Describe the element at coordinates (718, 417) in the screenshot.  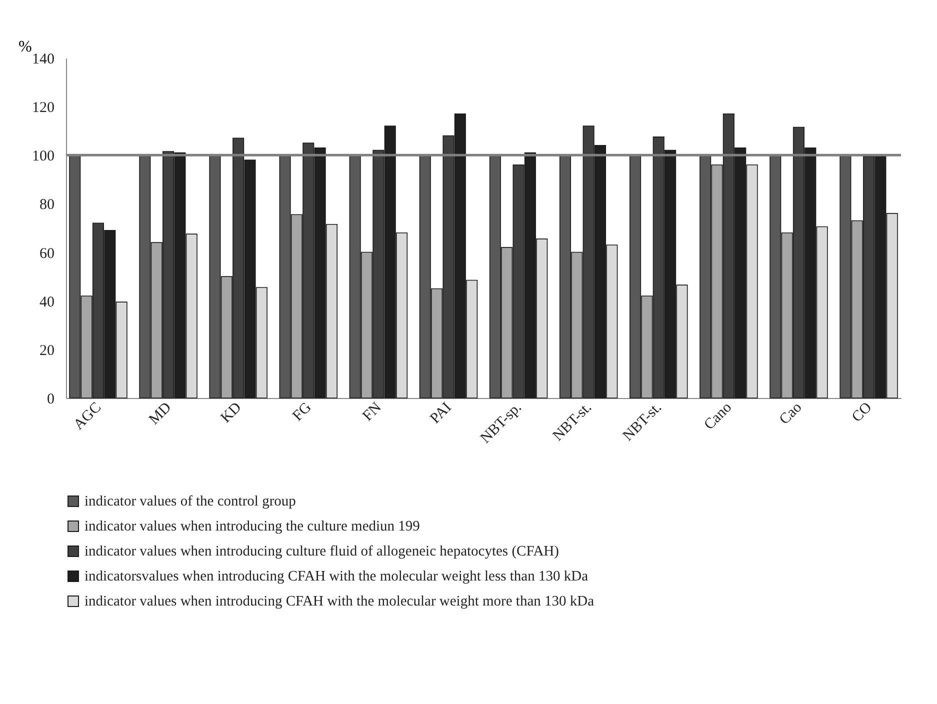
I see `x-tick-label: Cano` at that location.